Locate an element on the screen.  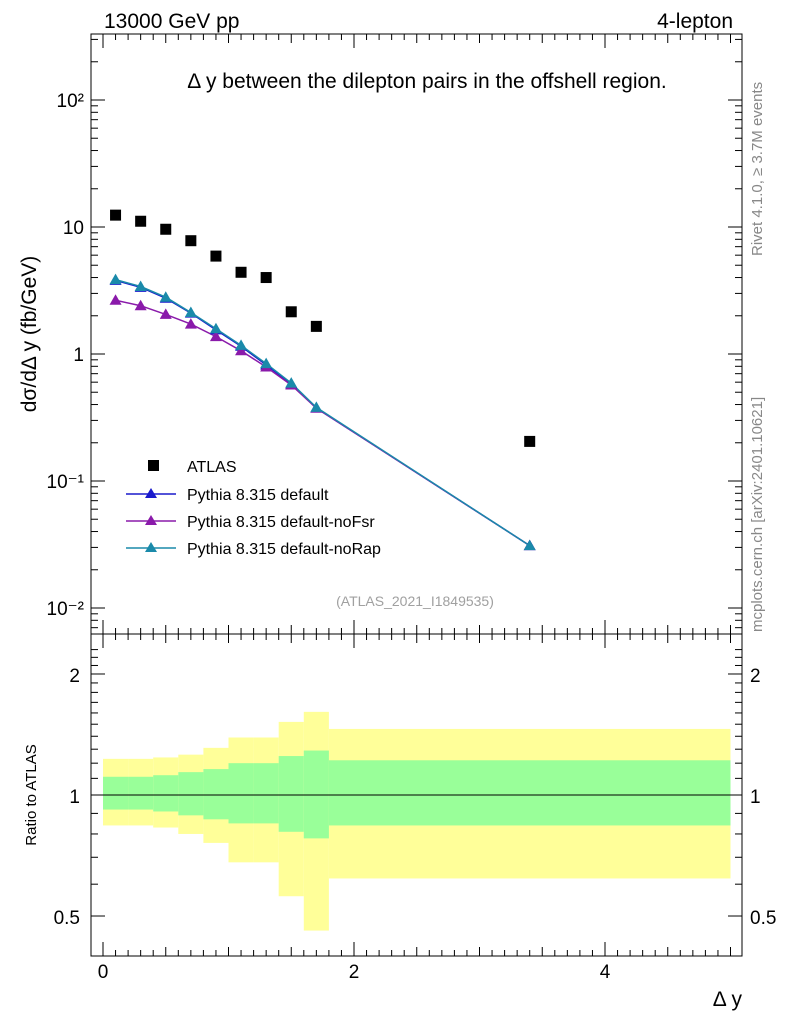
y-tick-label: 1 is located at coordinates (78, 355).